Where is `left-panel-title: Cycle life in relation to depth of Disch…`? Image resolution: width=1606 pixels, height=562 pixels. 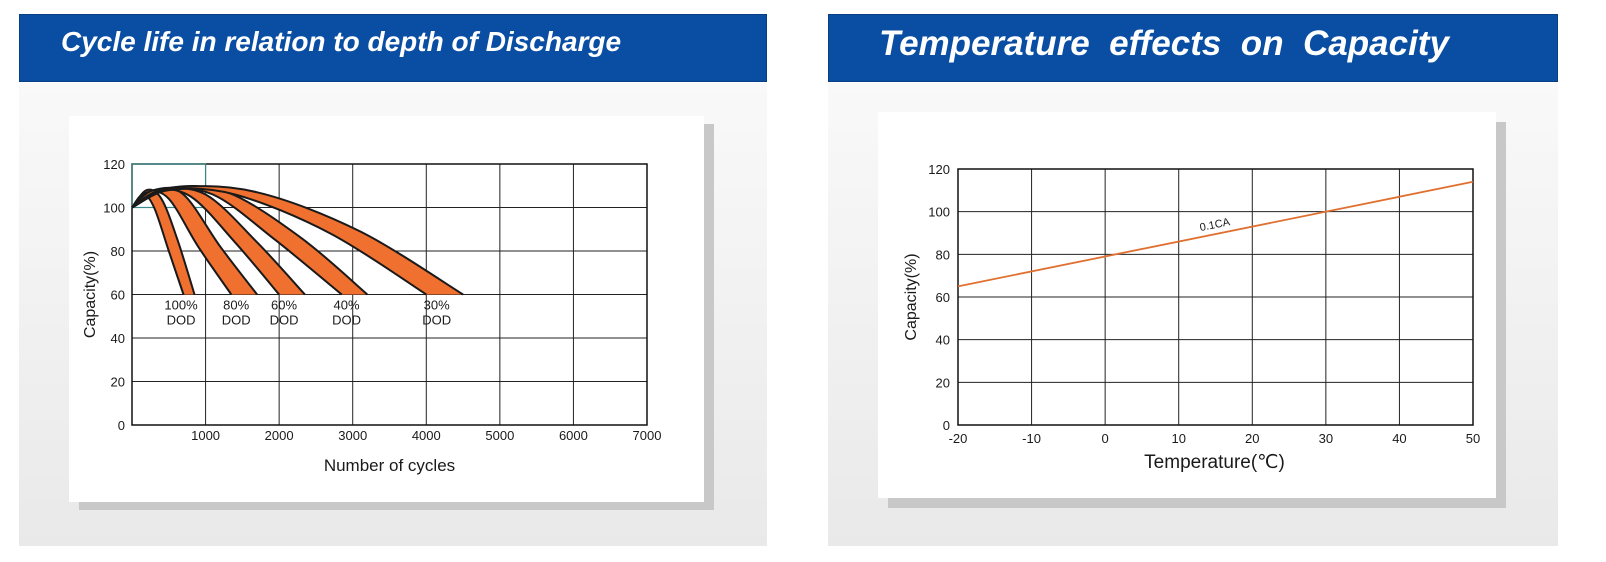 left-panel-title: Cycle life in relation to depth of Disch… is located at coordinates (341, 41).